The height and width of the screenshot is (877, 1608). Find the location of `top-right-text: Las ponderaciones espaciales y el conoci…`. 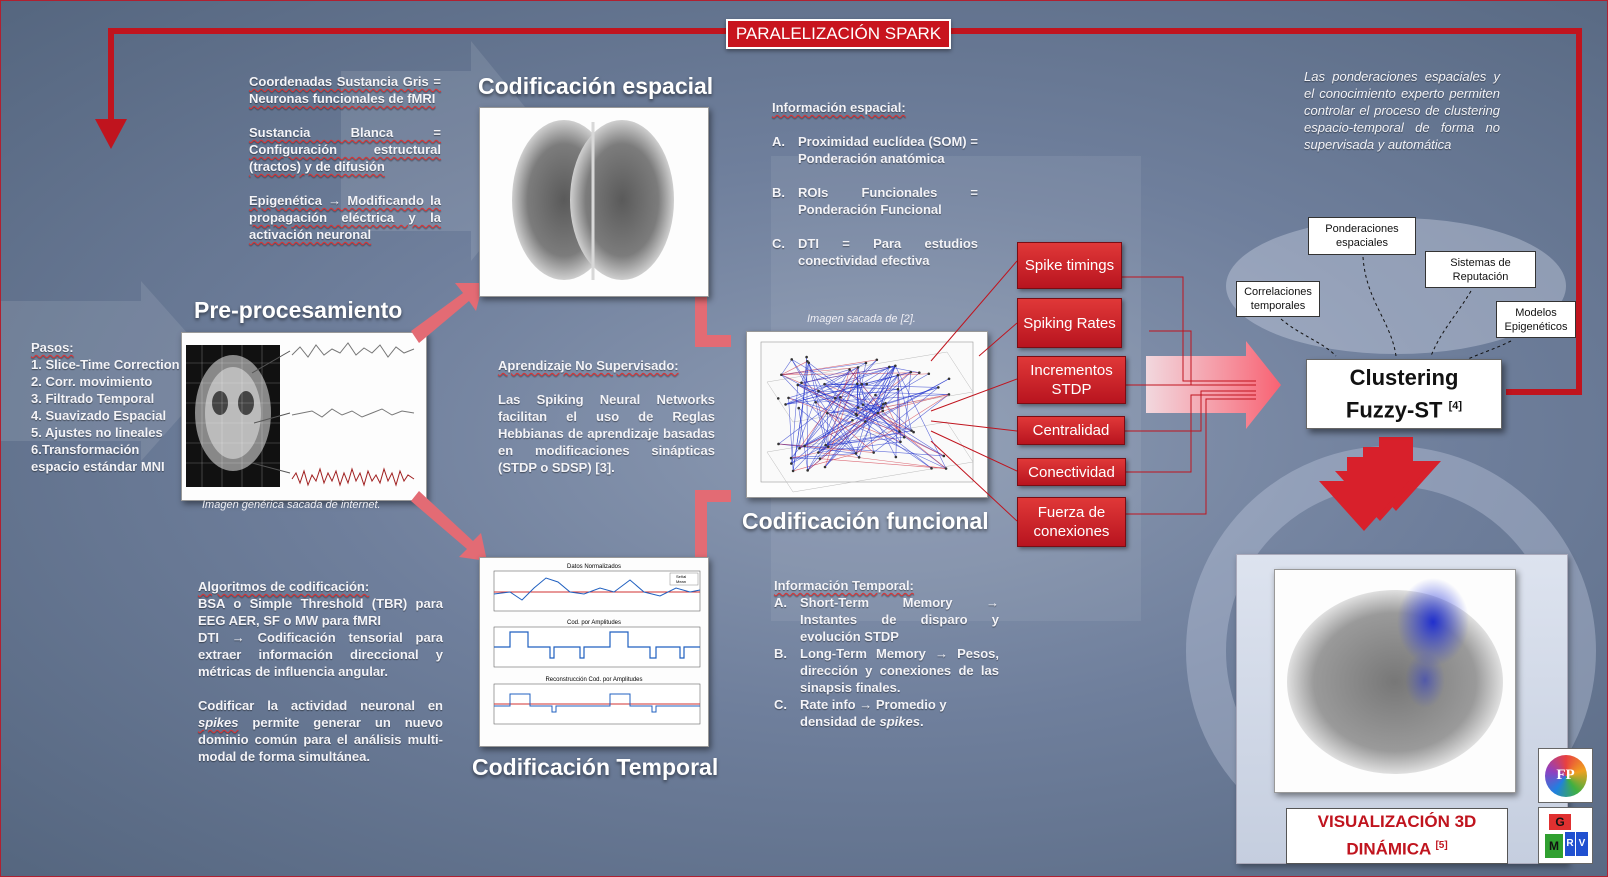

top-right-text: Las ponderaciones espaciales y el conoci… is located at coordinates (1402, 110).